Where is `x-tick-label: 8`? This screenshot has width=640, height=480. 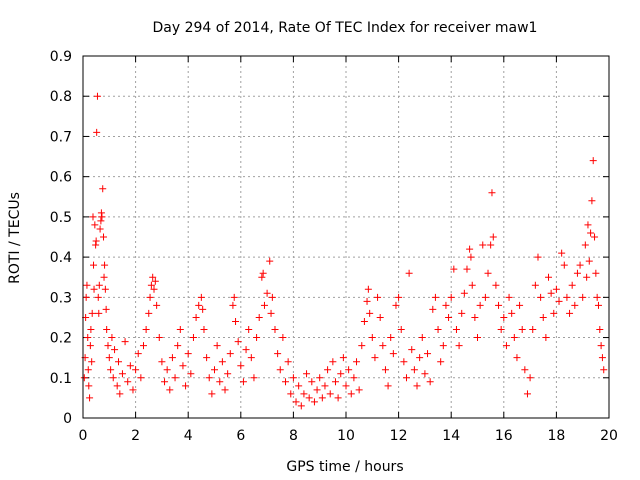 x-tick-label: 8 is located at coordinates (293, 436).